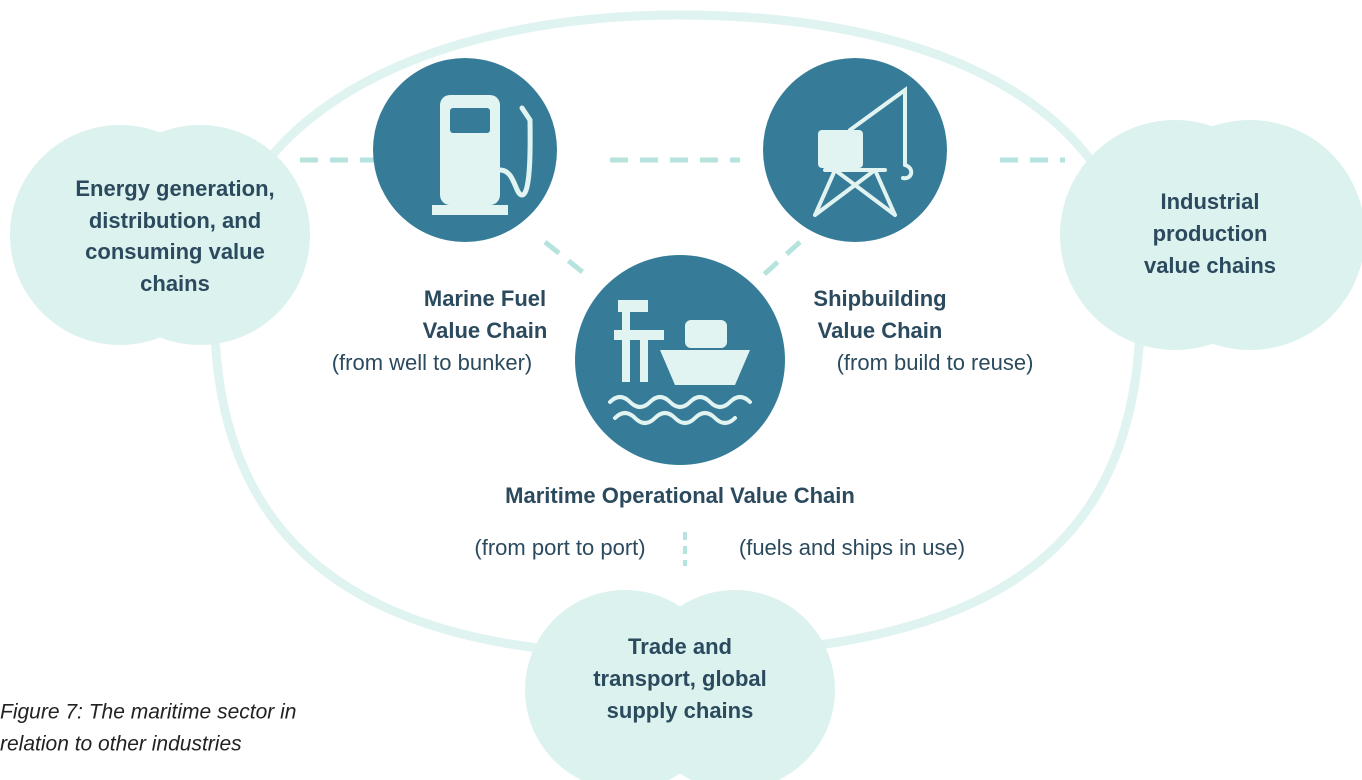 The image size is (1362, 780). Describe the element at coordinates (863, 151) in the screenshot. I see `crane-icon` at that location.